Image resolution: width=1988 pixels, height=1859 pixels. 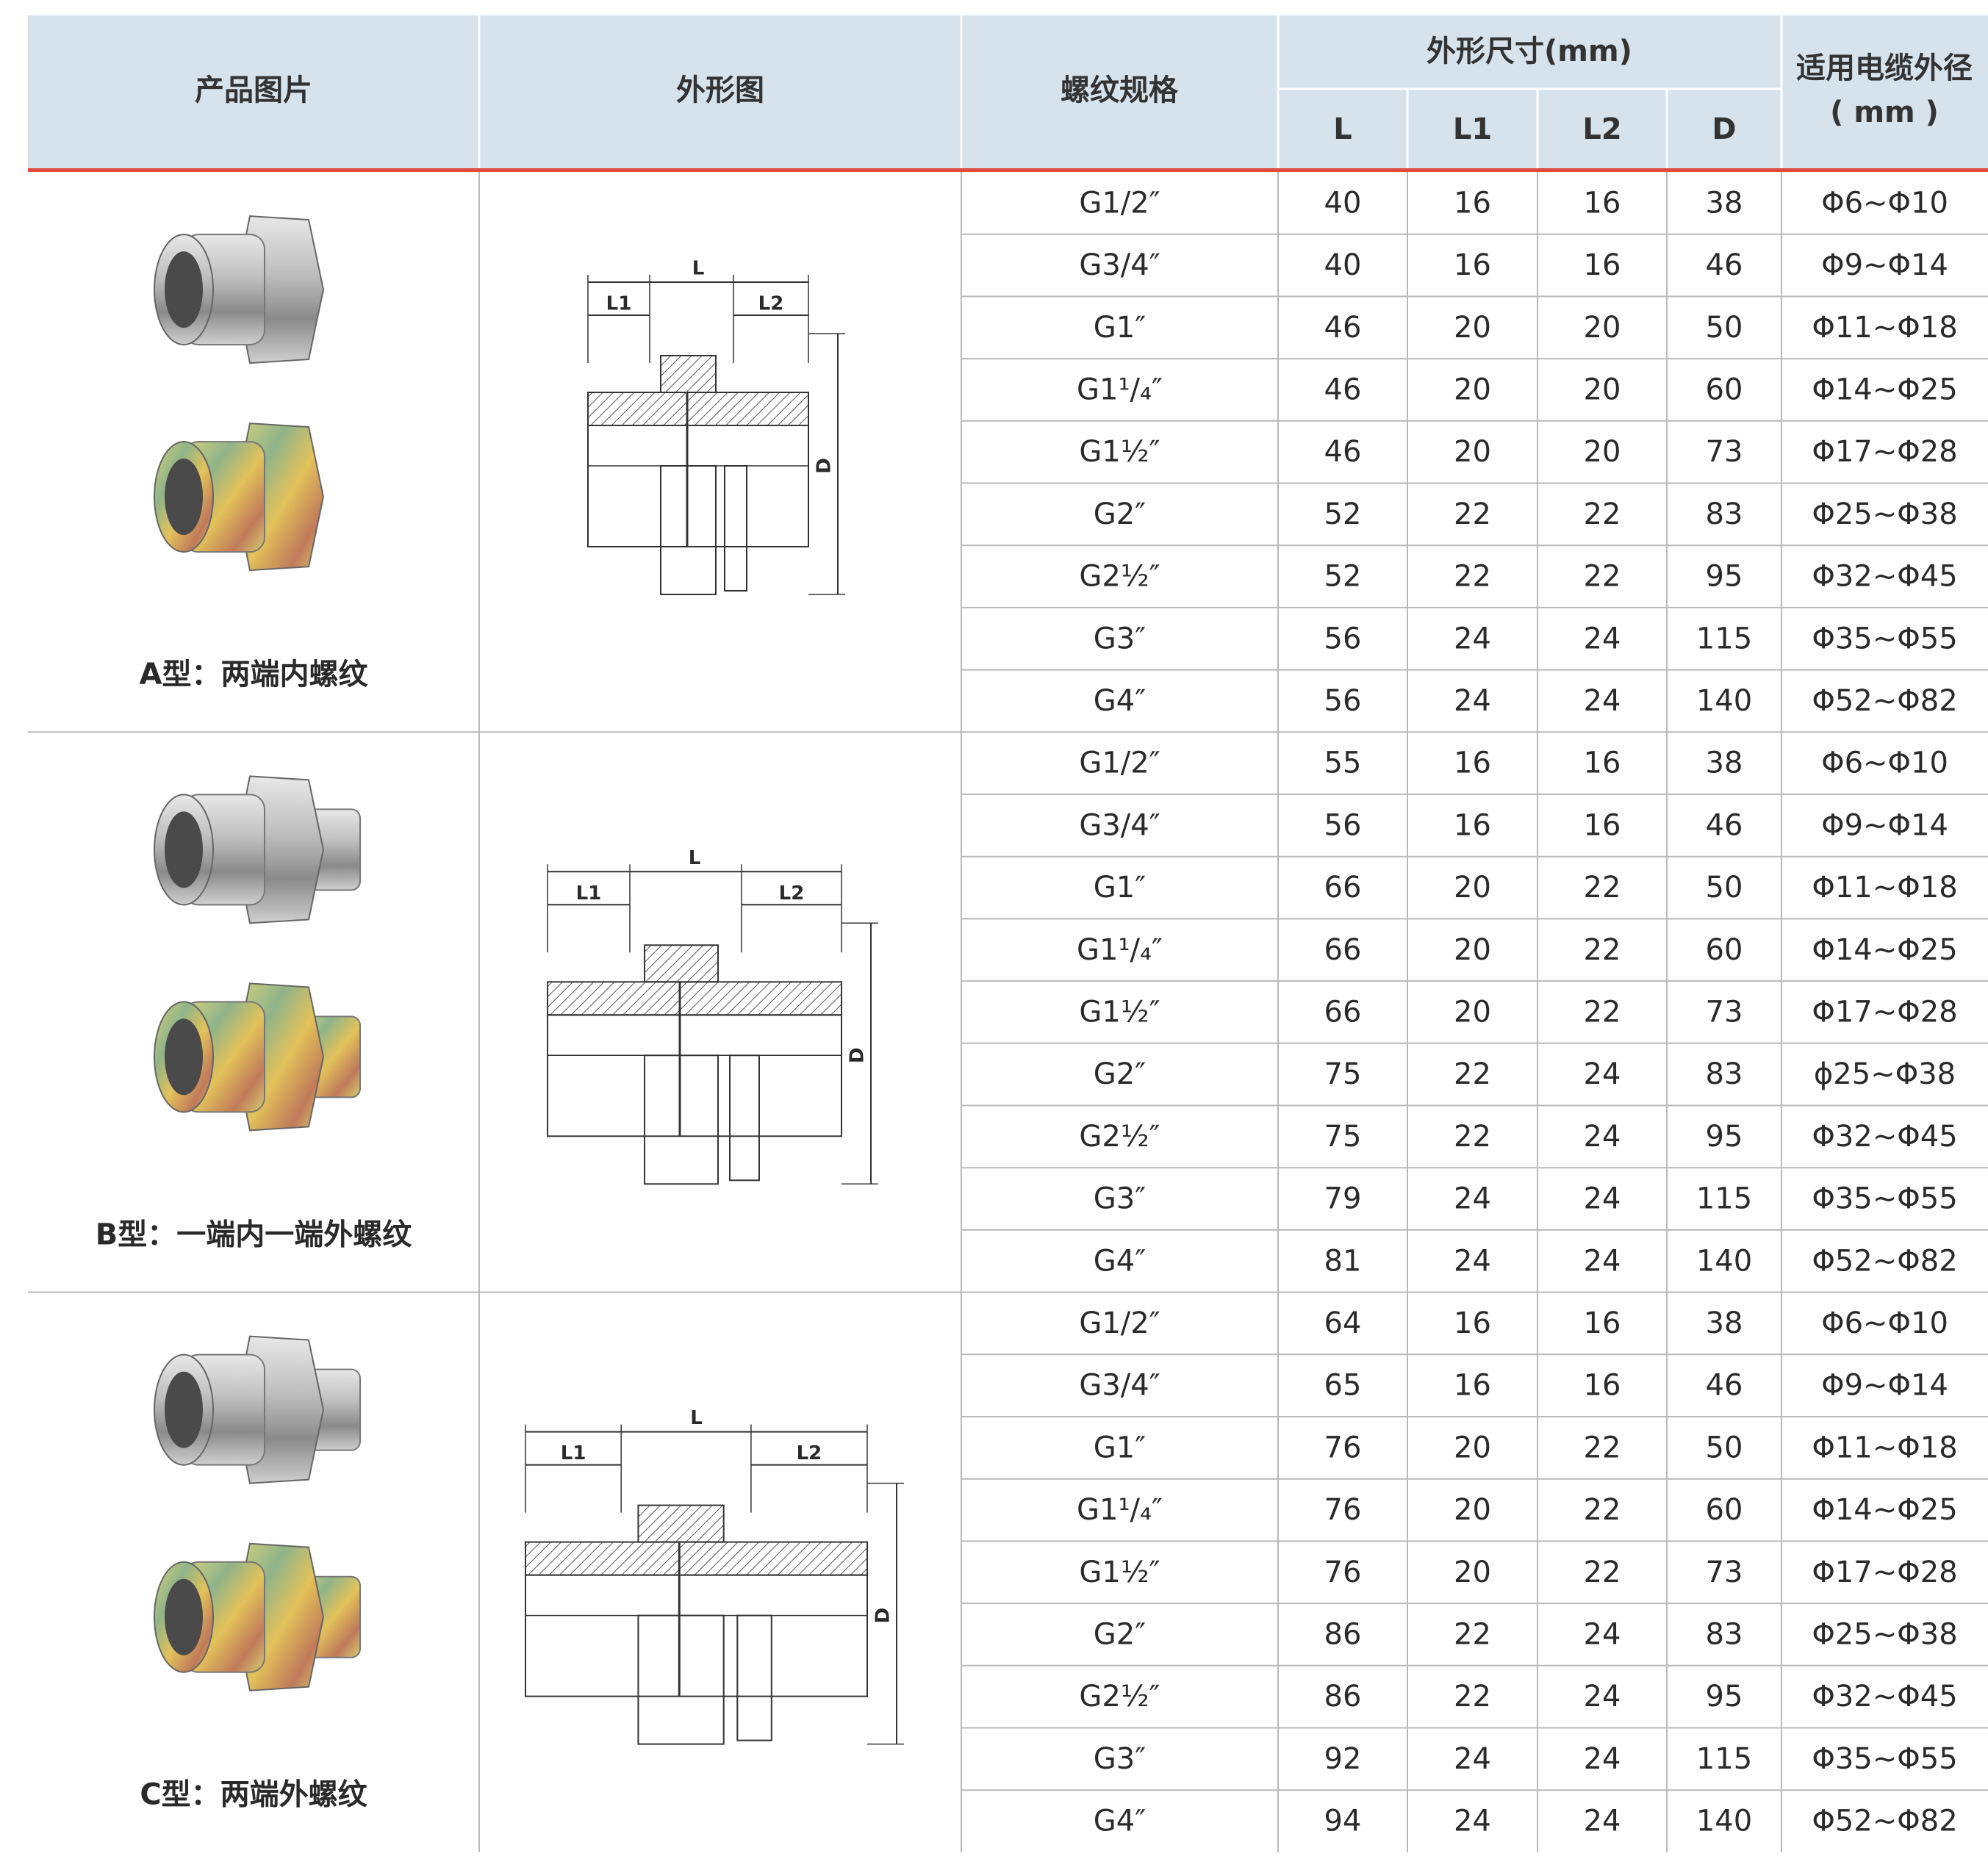 I want to click on product-photo, so click(x=239, y=289).